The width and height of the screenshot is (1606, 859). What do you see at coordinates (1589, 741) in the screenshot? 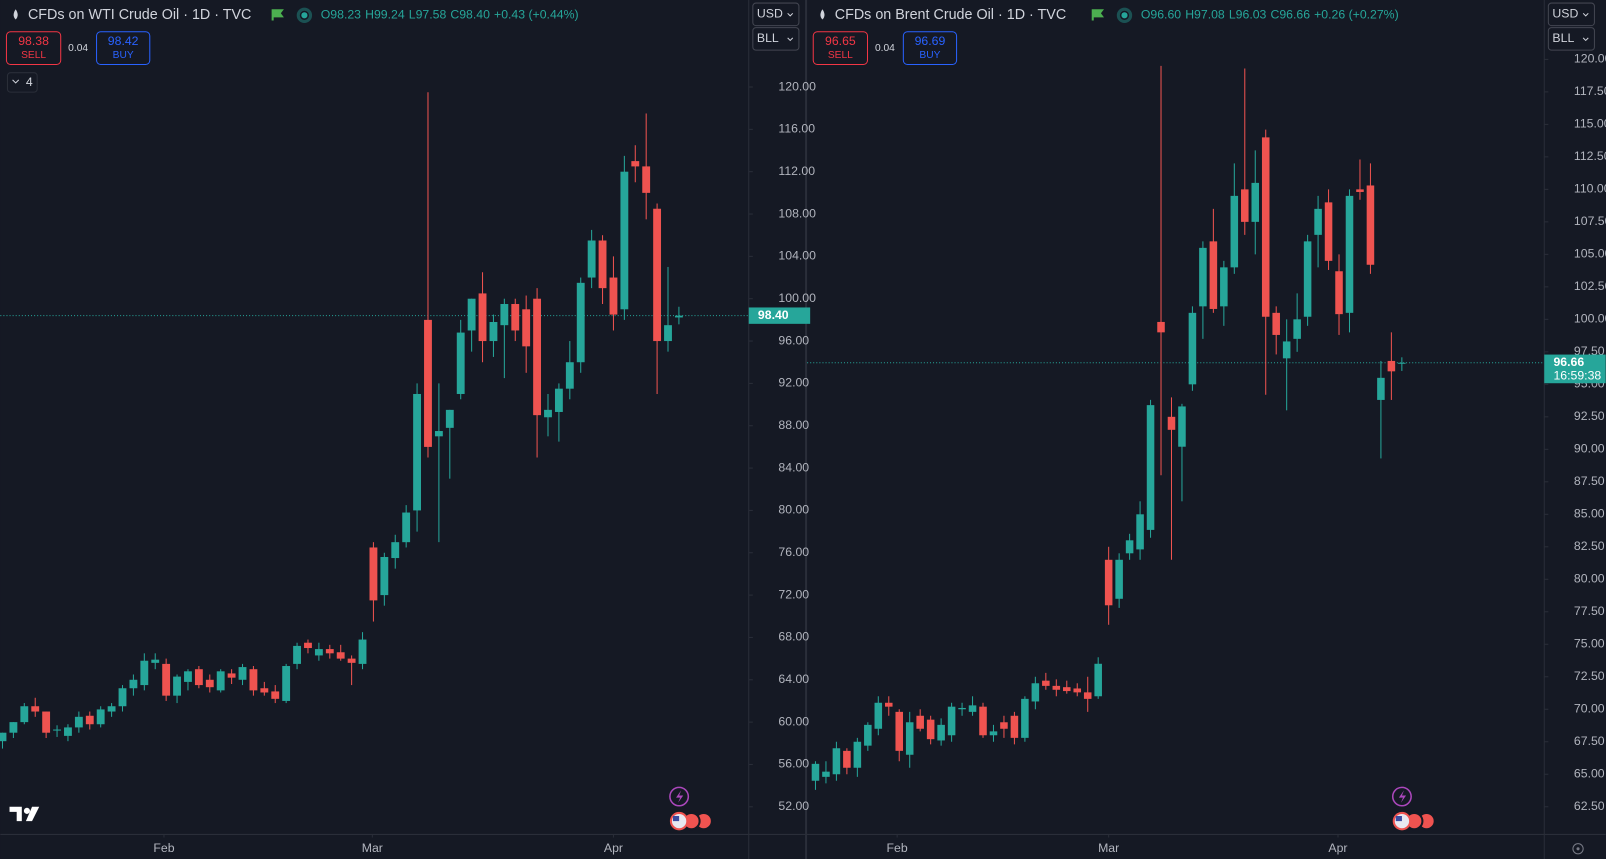
I see `y-tick-label: 67.50` at bounding box center [1589, 741].